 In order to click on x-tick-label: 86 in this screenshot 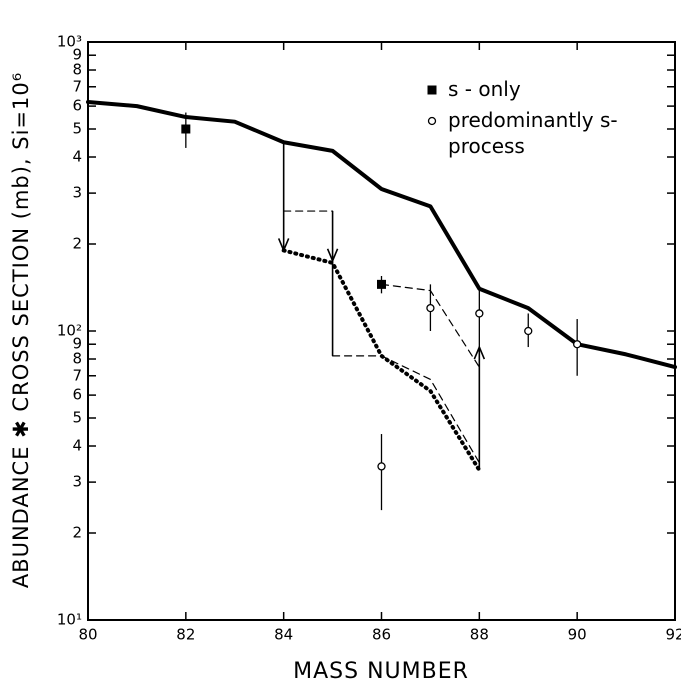, I will do `click(381, 635)`.